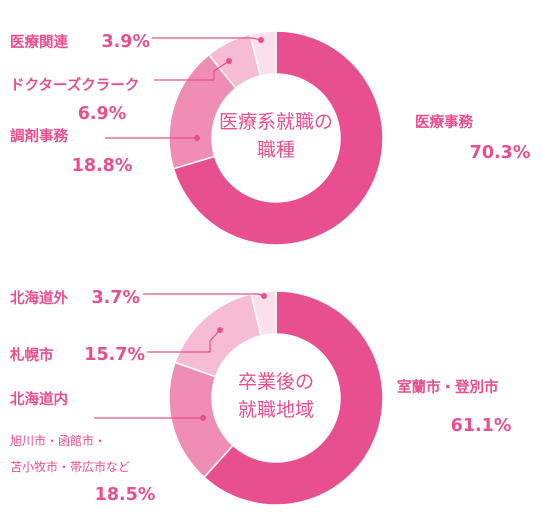 The height and width of the screenshot is (528, 542). Describe the element at coordinates (39, 136) in the screenshot. I see `category-label: 調剤事務` at that location.